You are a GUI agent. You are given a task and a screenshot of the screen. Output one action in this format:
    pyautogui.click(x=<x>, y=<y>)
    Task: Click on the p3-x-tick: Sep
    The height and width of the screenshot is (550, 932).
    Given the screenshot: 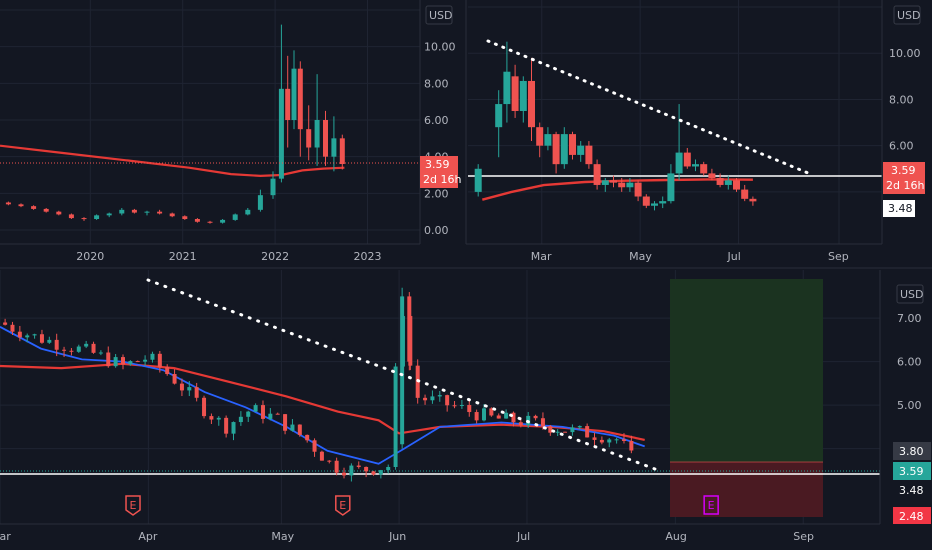 What is the action you would take?
    pyautogui.click(x=803, y=536)
    